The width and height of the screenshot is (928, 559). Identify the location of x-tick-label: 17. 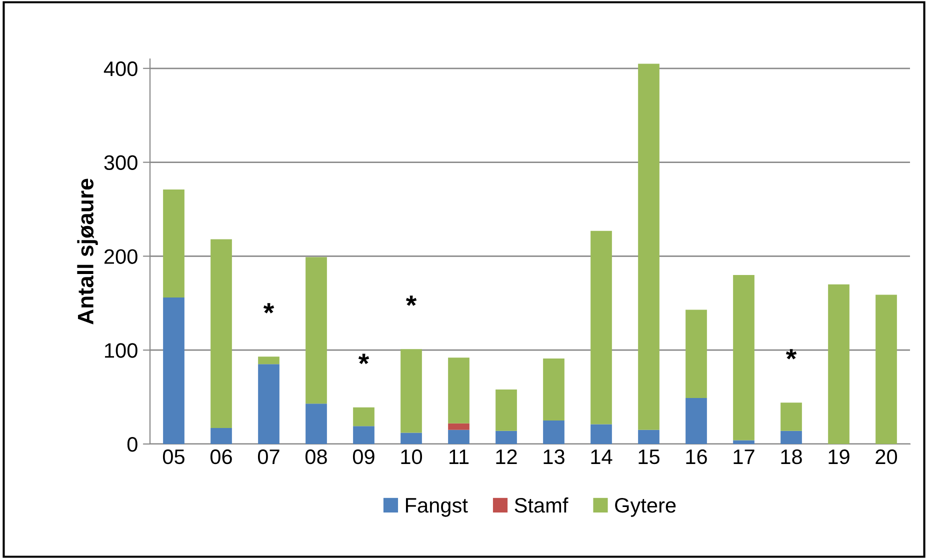
(744, 457).